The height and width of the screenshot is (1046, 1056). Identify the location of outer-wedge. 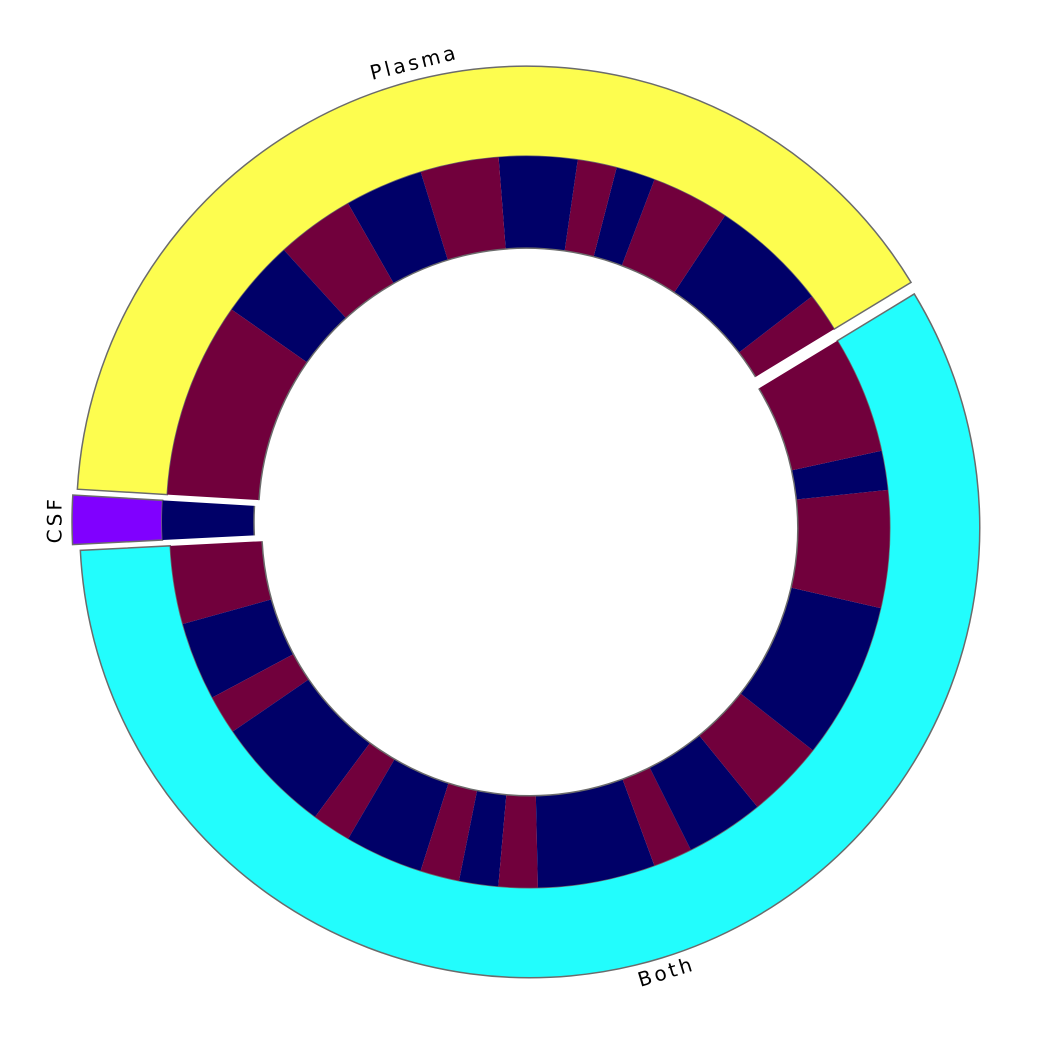
(117, 520).